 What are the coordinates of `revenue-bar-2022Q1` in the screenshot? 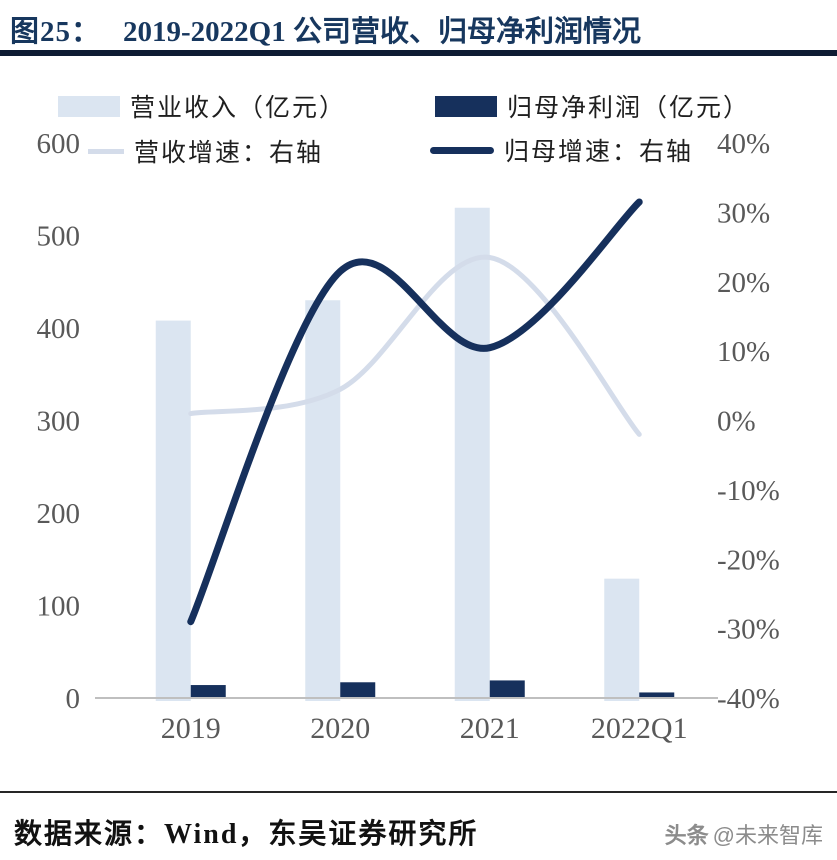 It's located at (622, 639).